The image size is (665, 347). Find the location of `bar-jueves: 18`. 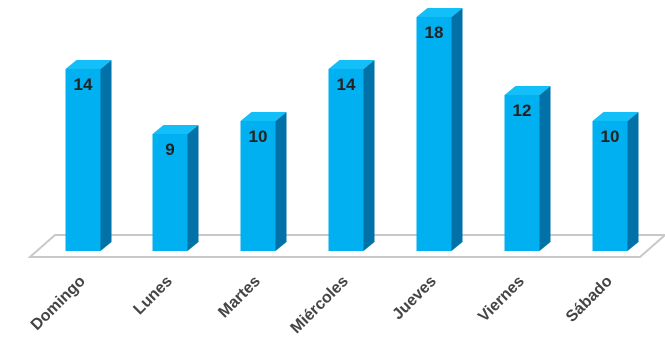

bar-jueves: 18 is located at coordinates (439, 129).